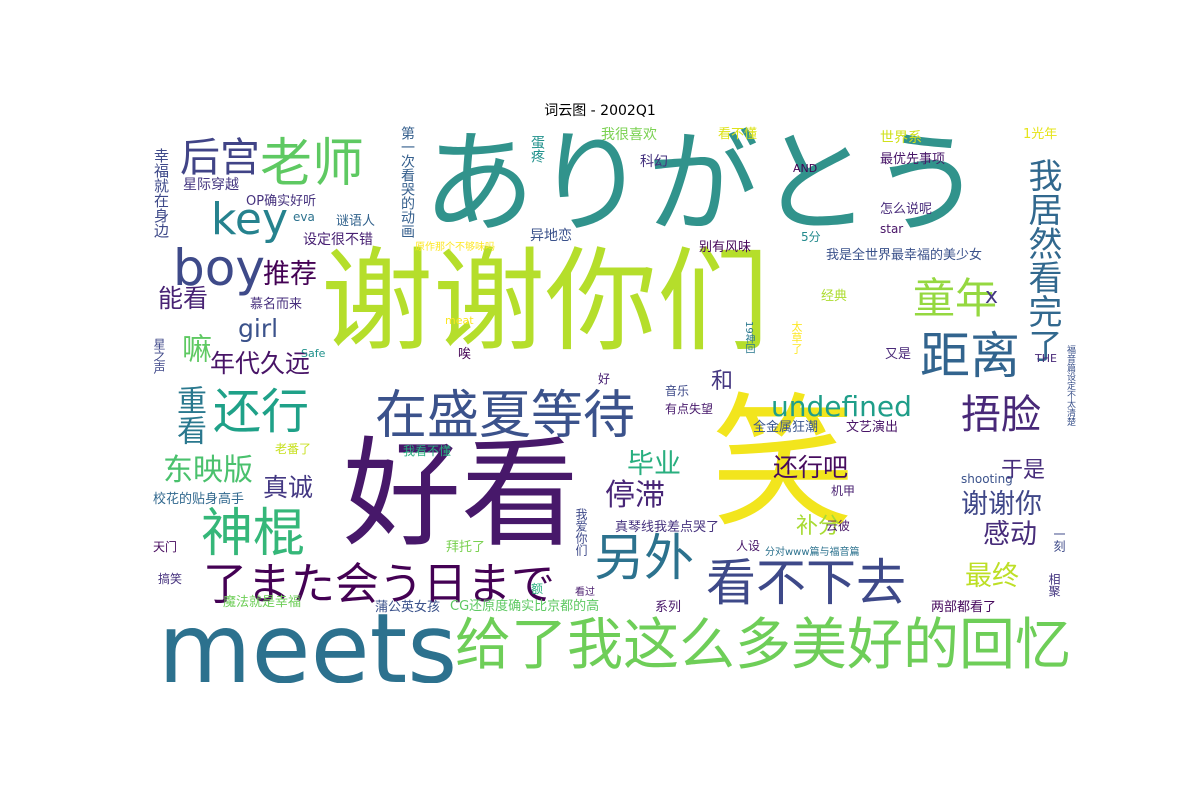 The width and height of the screenshot is (1200, 800). Describe the element at coordinates (253, 534) in the screenshot. I see `word-shengun: 神棍` at that location.